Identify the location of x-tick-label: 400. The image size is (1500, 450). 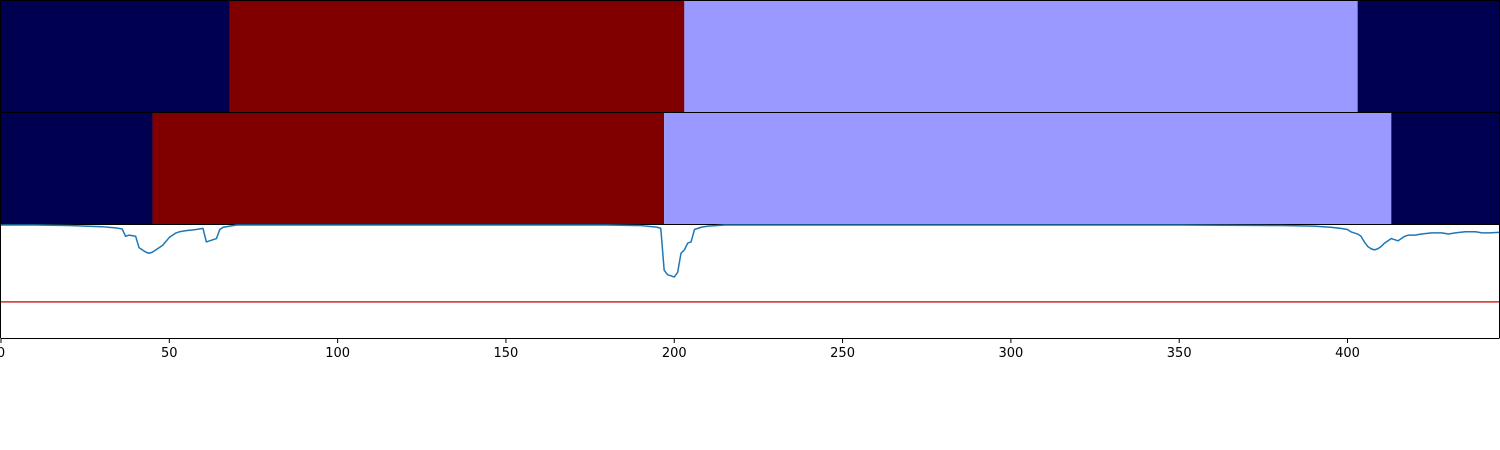
(1347, 353).